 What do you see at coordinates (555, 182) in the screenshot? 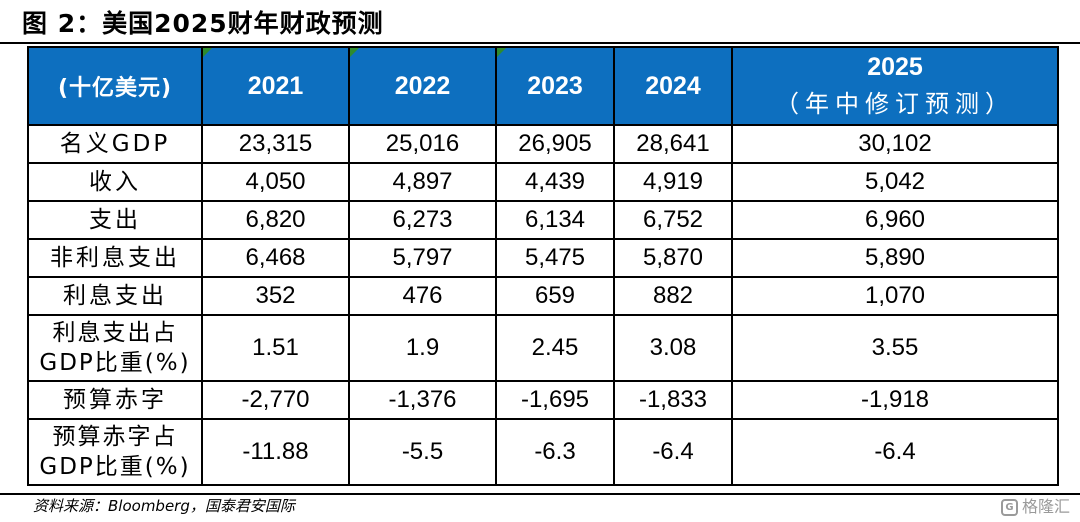
I see `table-cell: 4,439` at bounding box center [555, 182].